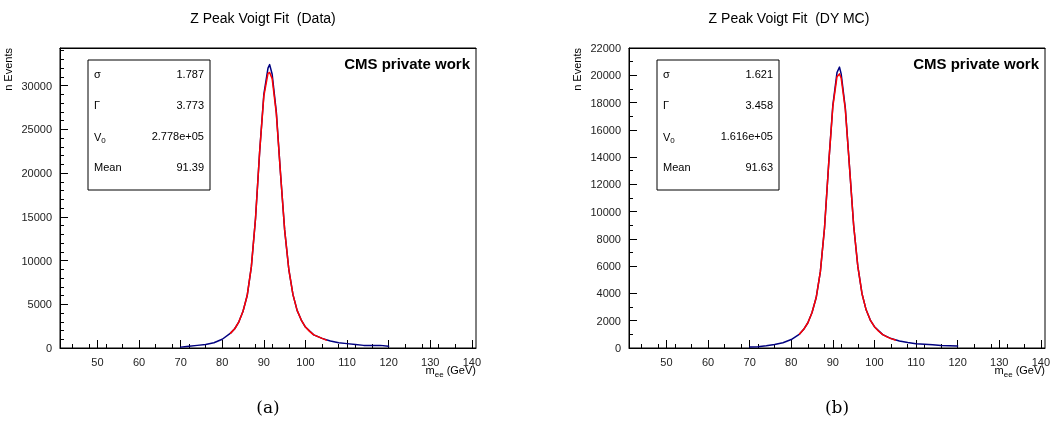  I want to click on y-tick-label: 14000, so click(605, 157).